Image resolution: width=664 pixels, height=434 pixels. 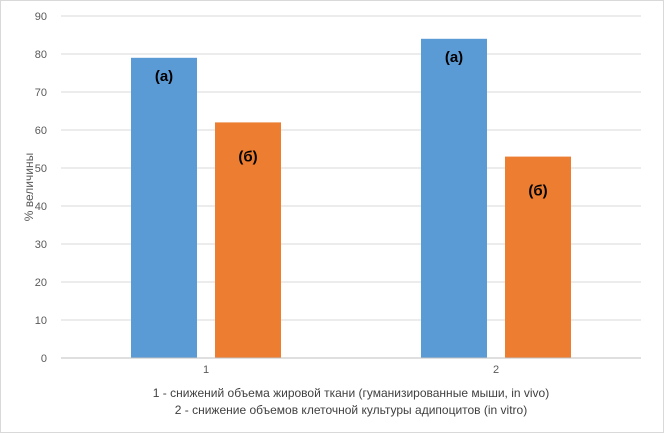 What do you see at coordinates (41, 245) in the screenshot?
I see `y-tick-label: 30` at bounding box center [41, 245].